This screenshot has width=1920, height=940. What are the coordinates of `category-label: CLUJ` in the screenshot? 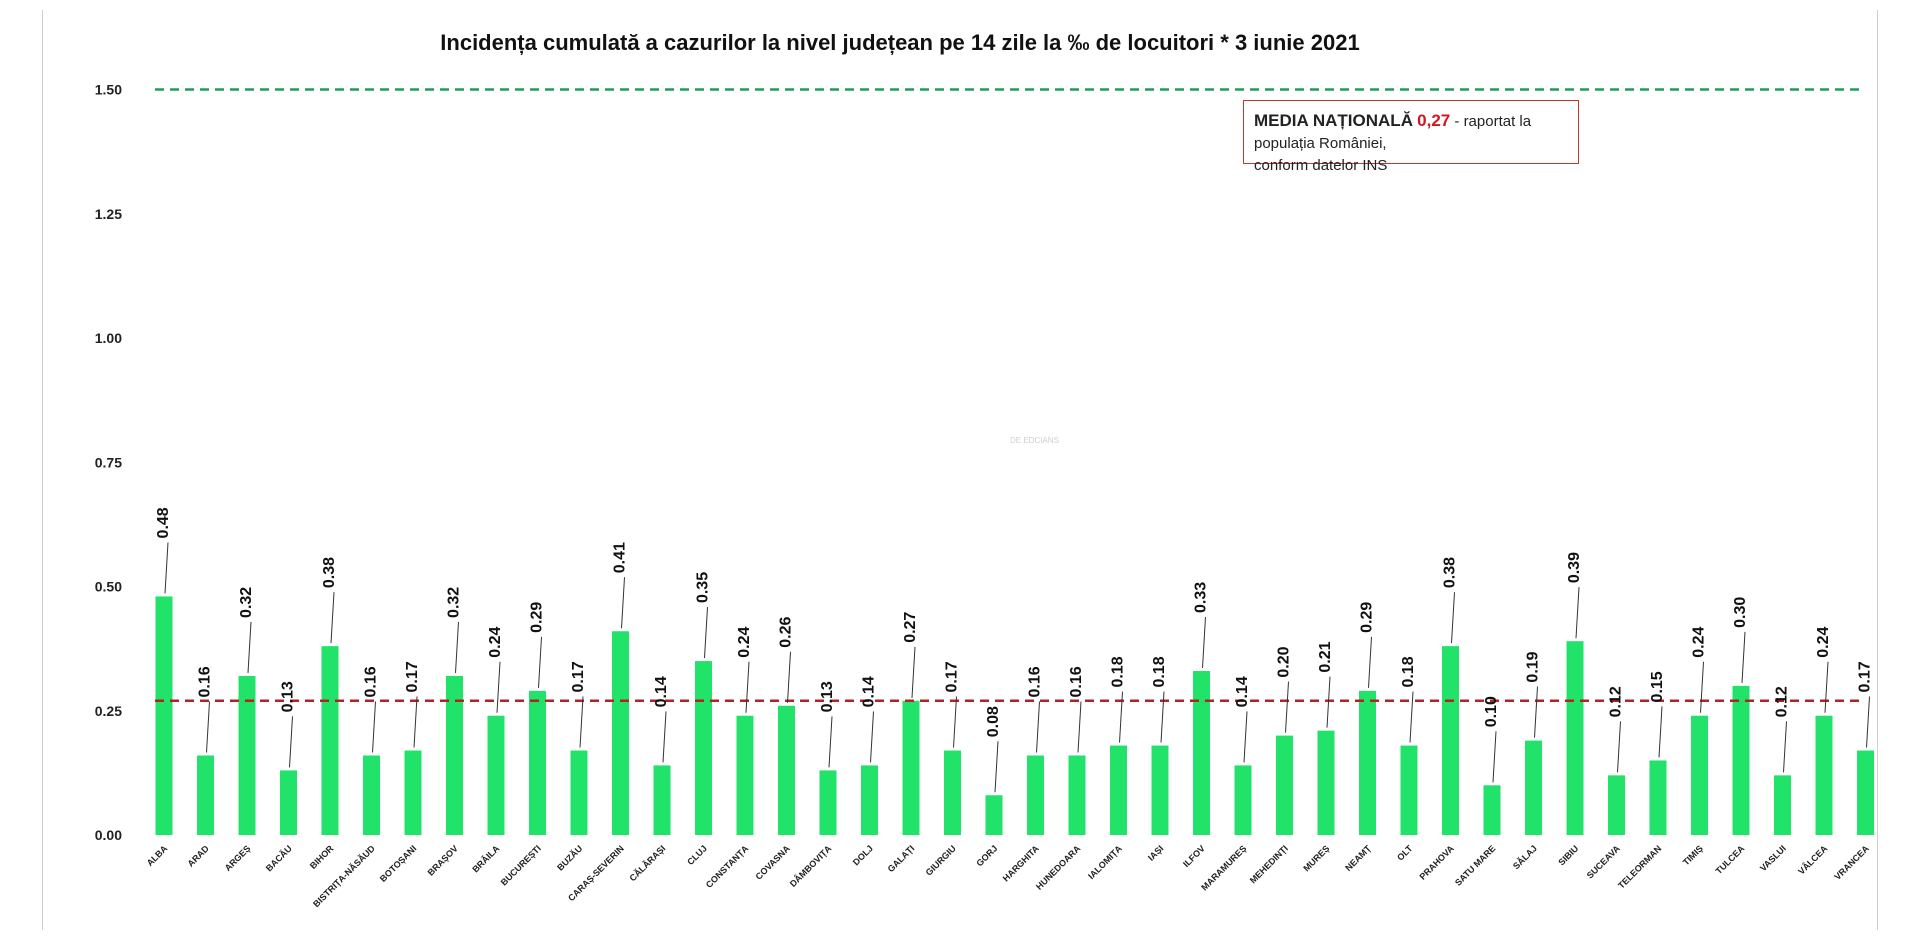 It's located at (697, 855).